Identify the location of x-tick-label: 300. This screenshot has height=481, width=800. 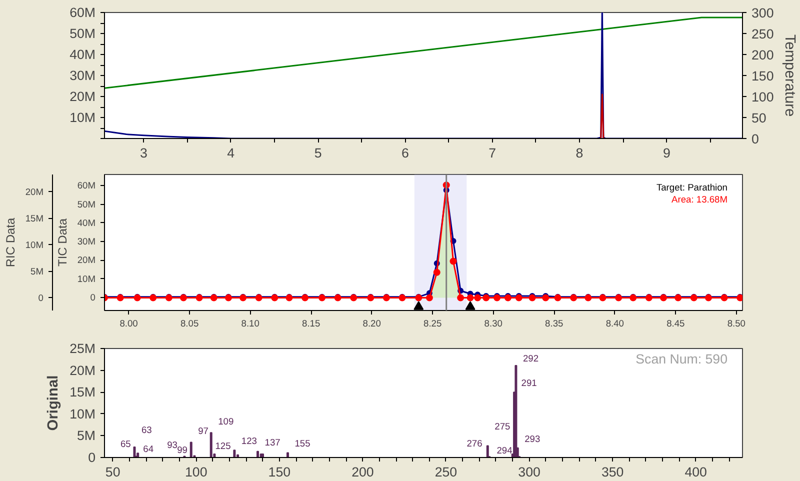
(529, 472).